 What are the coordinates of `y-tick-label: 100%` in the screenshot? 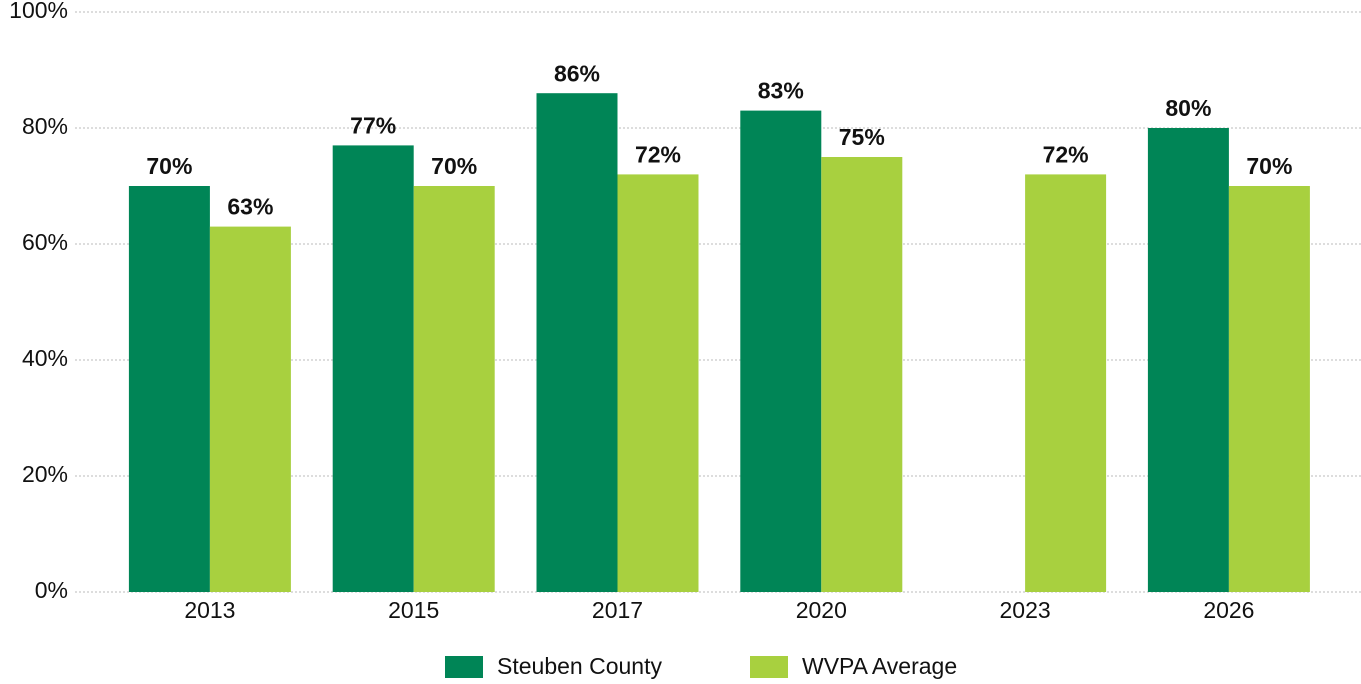 It's located at (38, 11).